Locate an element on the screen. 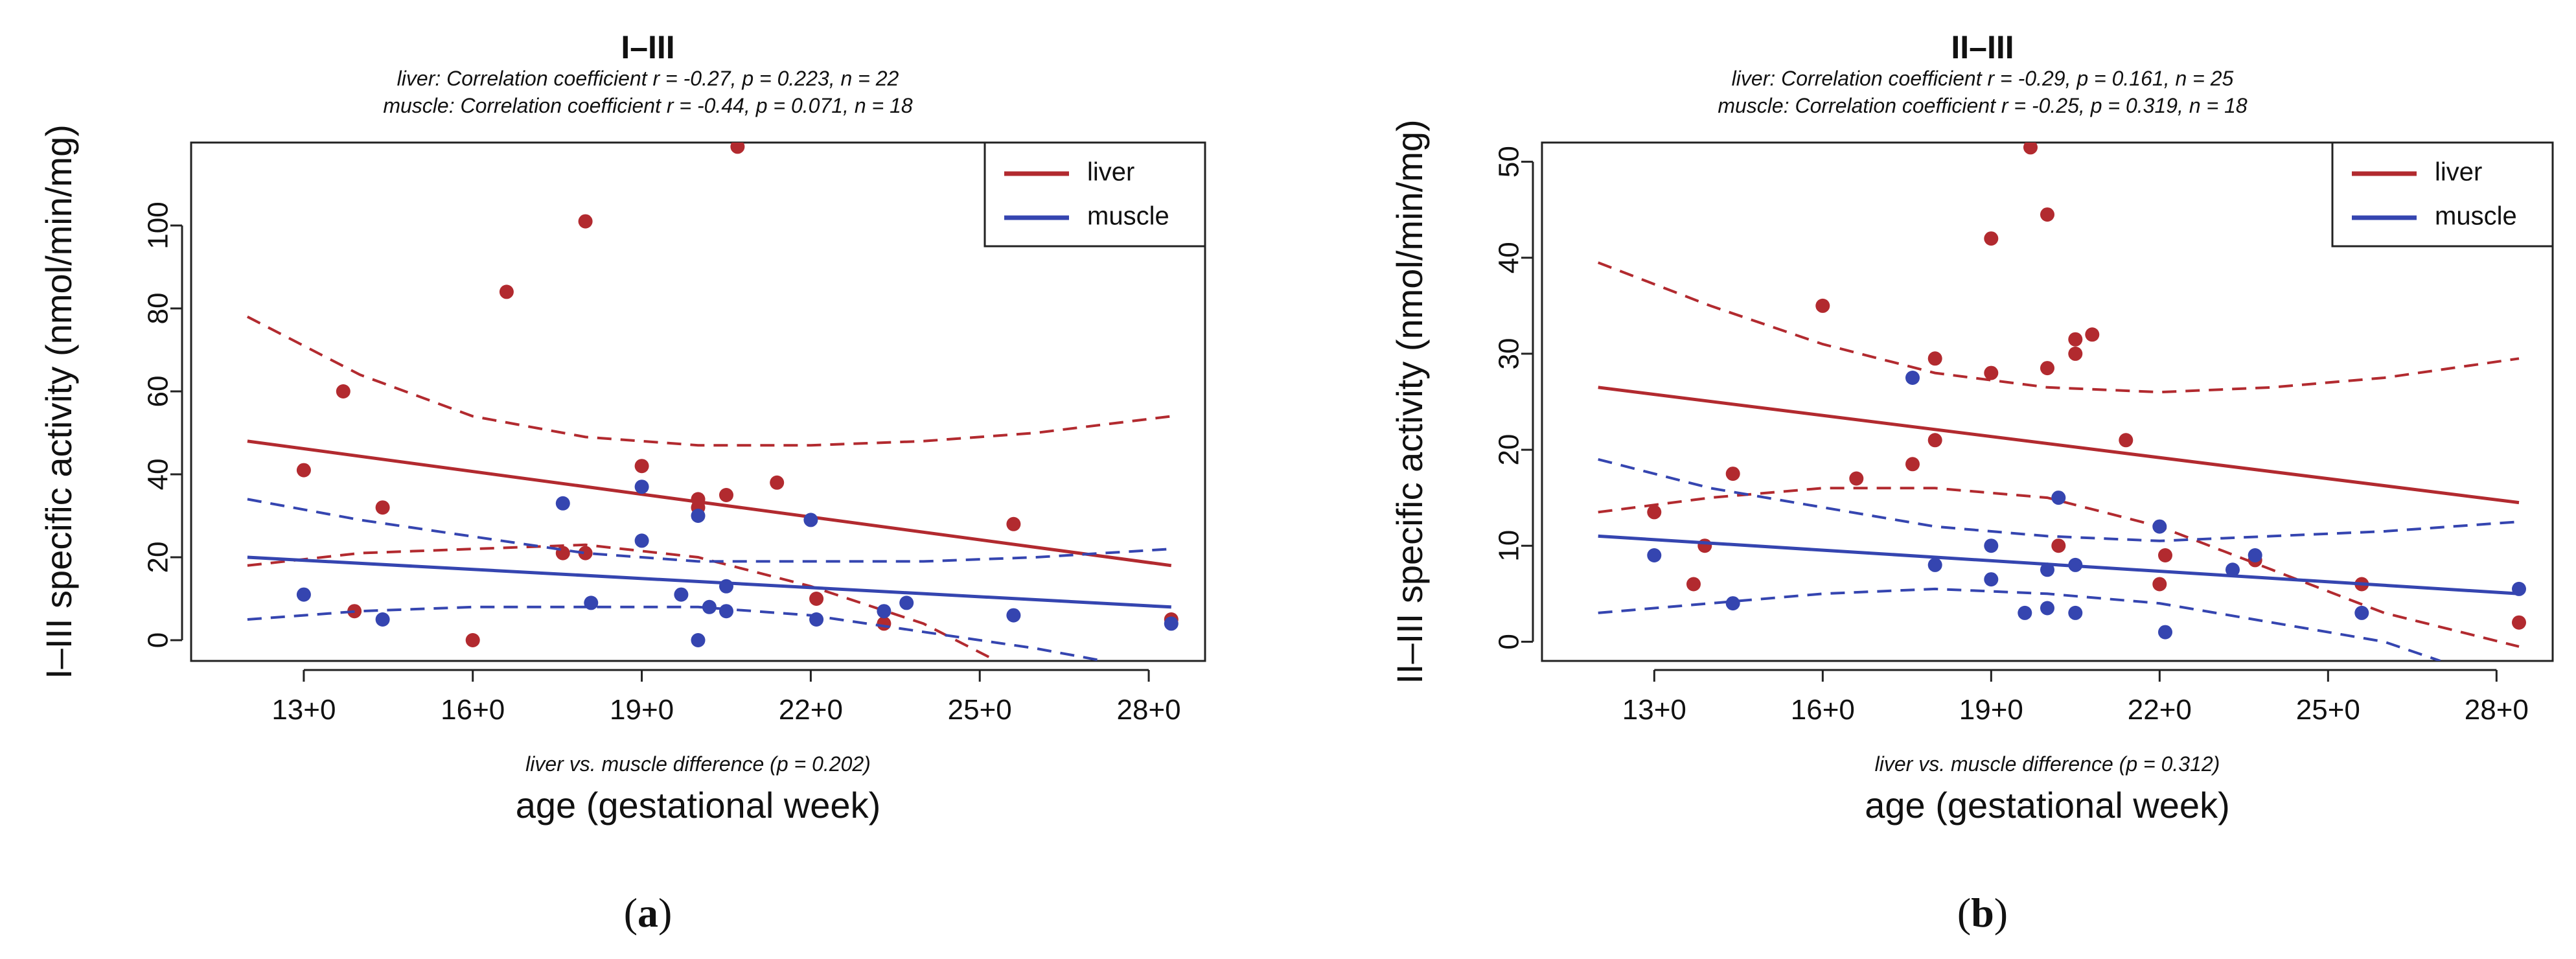 The width and height of the screenshot is (2576, 959). panel-letter: b is located at coordinates (1982, 913).